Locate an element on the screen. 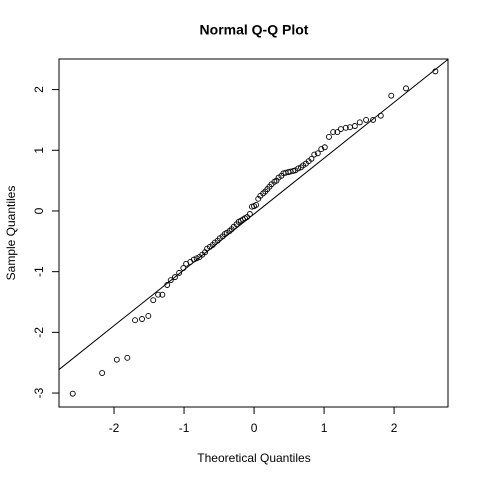  x-axis-label: Theoretical Quantiles is located at coordinates (253, 458).